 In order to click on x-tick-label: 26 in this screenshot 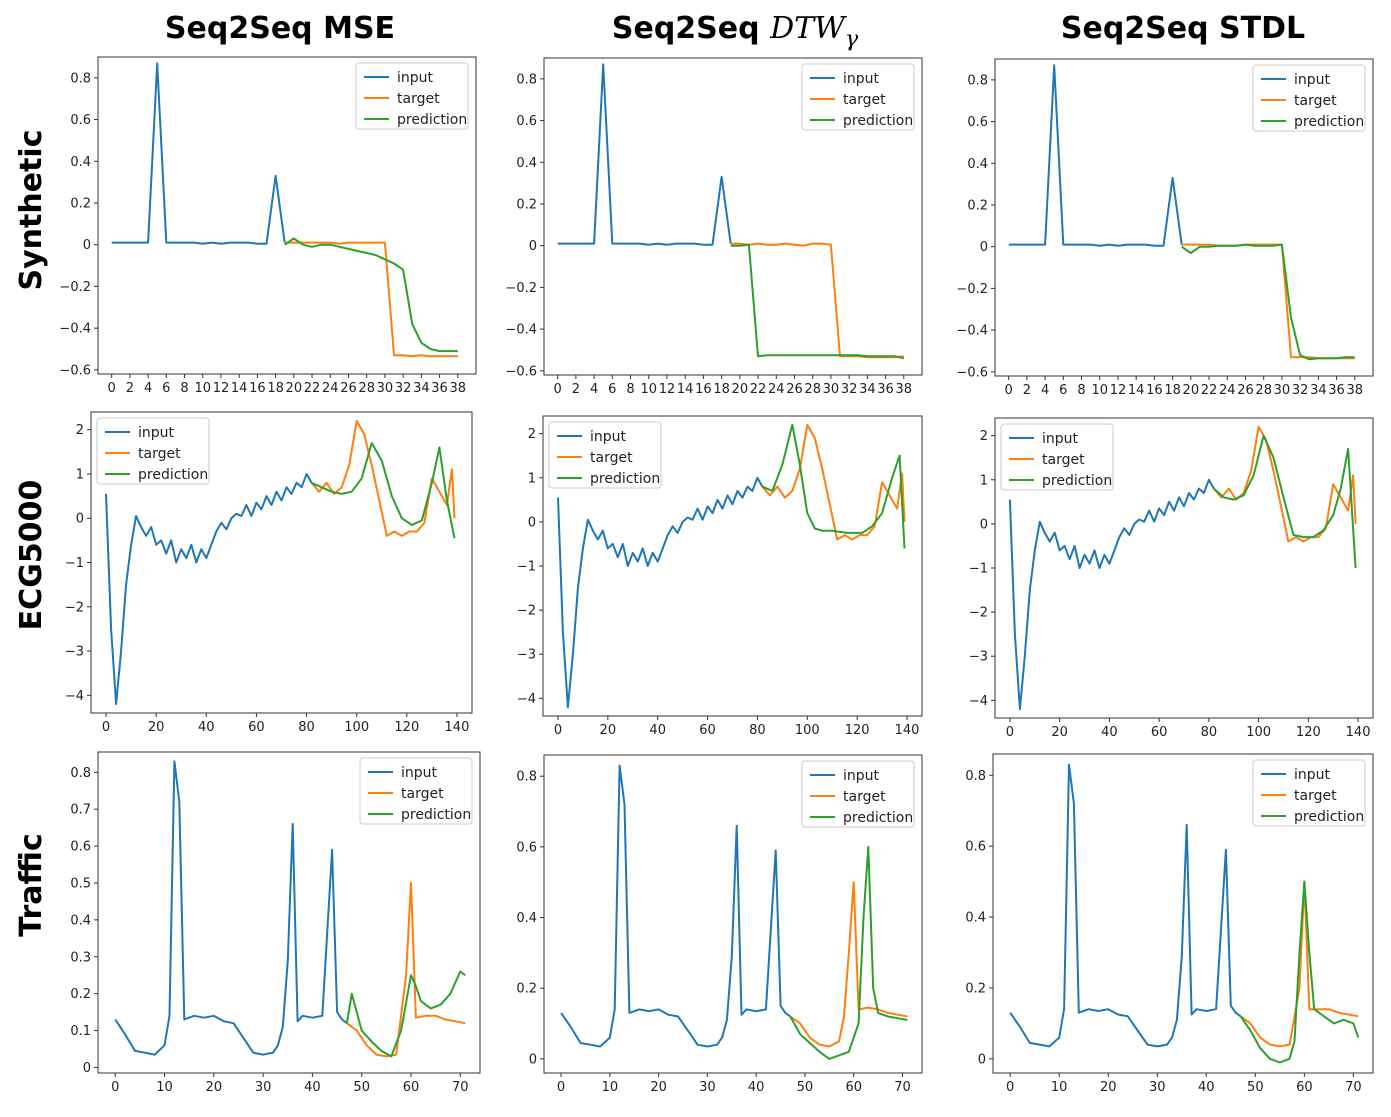, I will do `click(1245, 390)`.